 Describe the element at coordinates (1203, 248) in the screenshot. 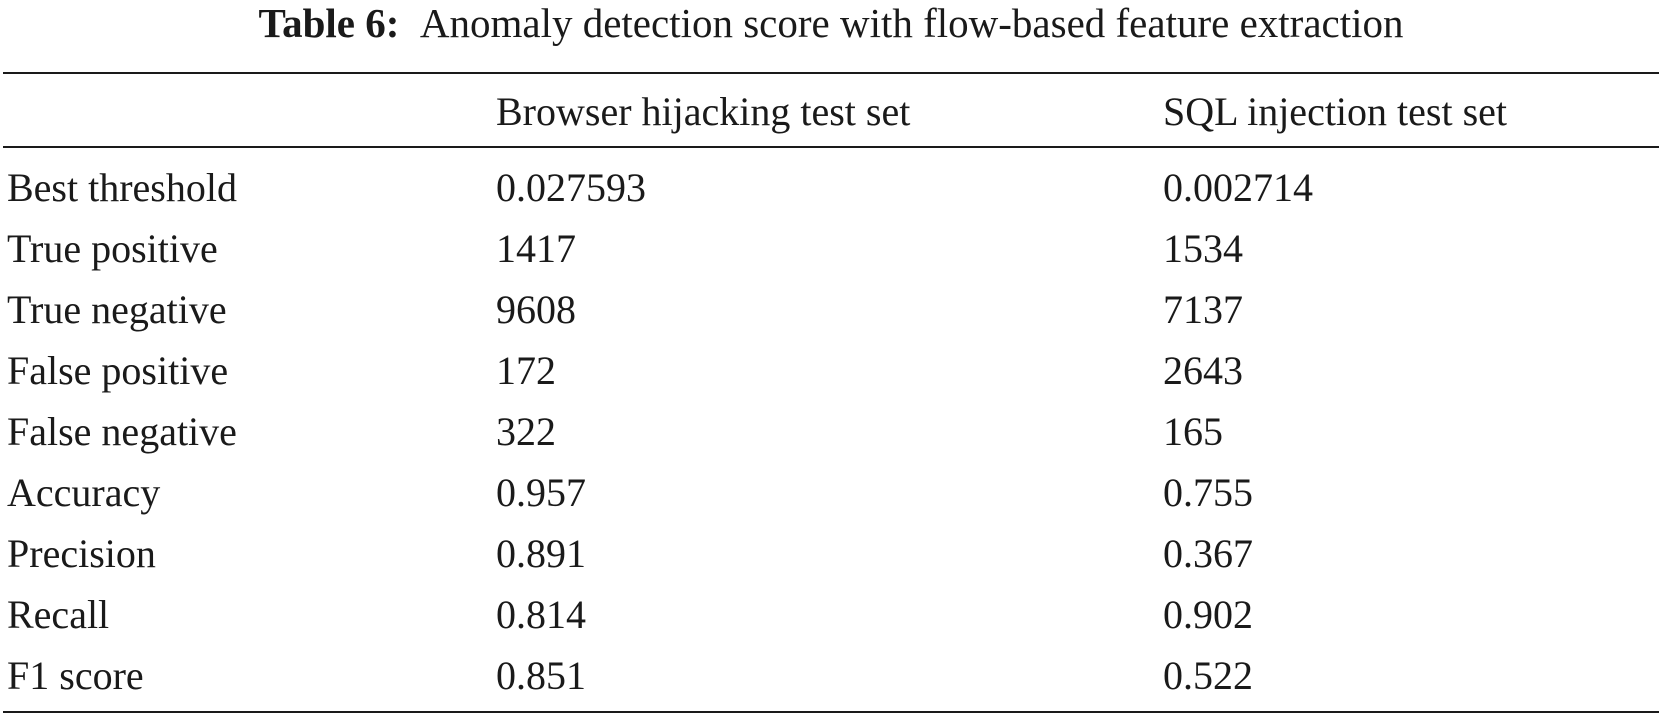

I see `sql-injection-value: 1534` at that location.